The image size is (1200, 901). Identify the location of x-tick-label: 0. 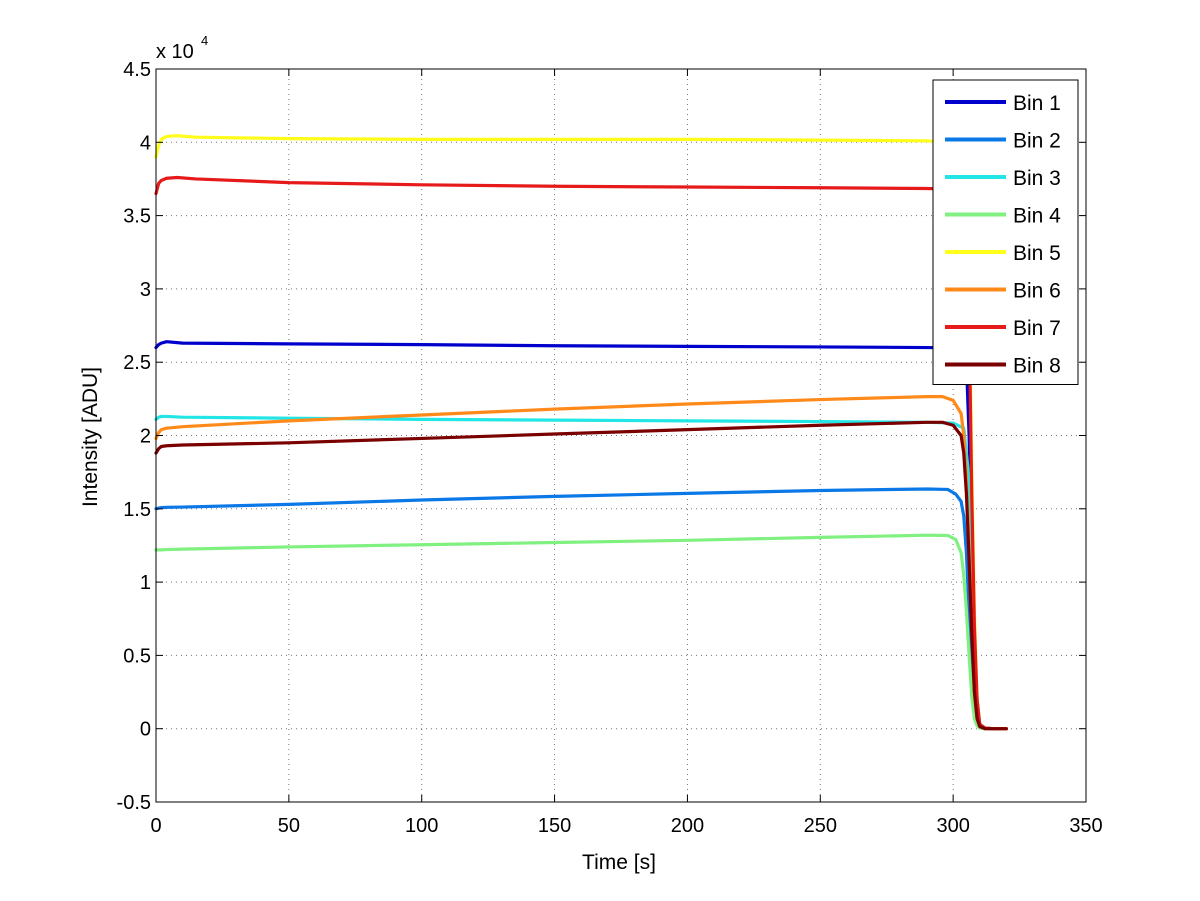
(155, 826).